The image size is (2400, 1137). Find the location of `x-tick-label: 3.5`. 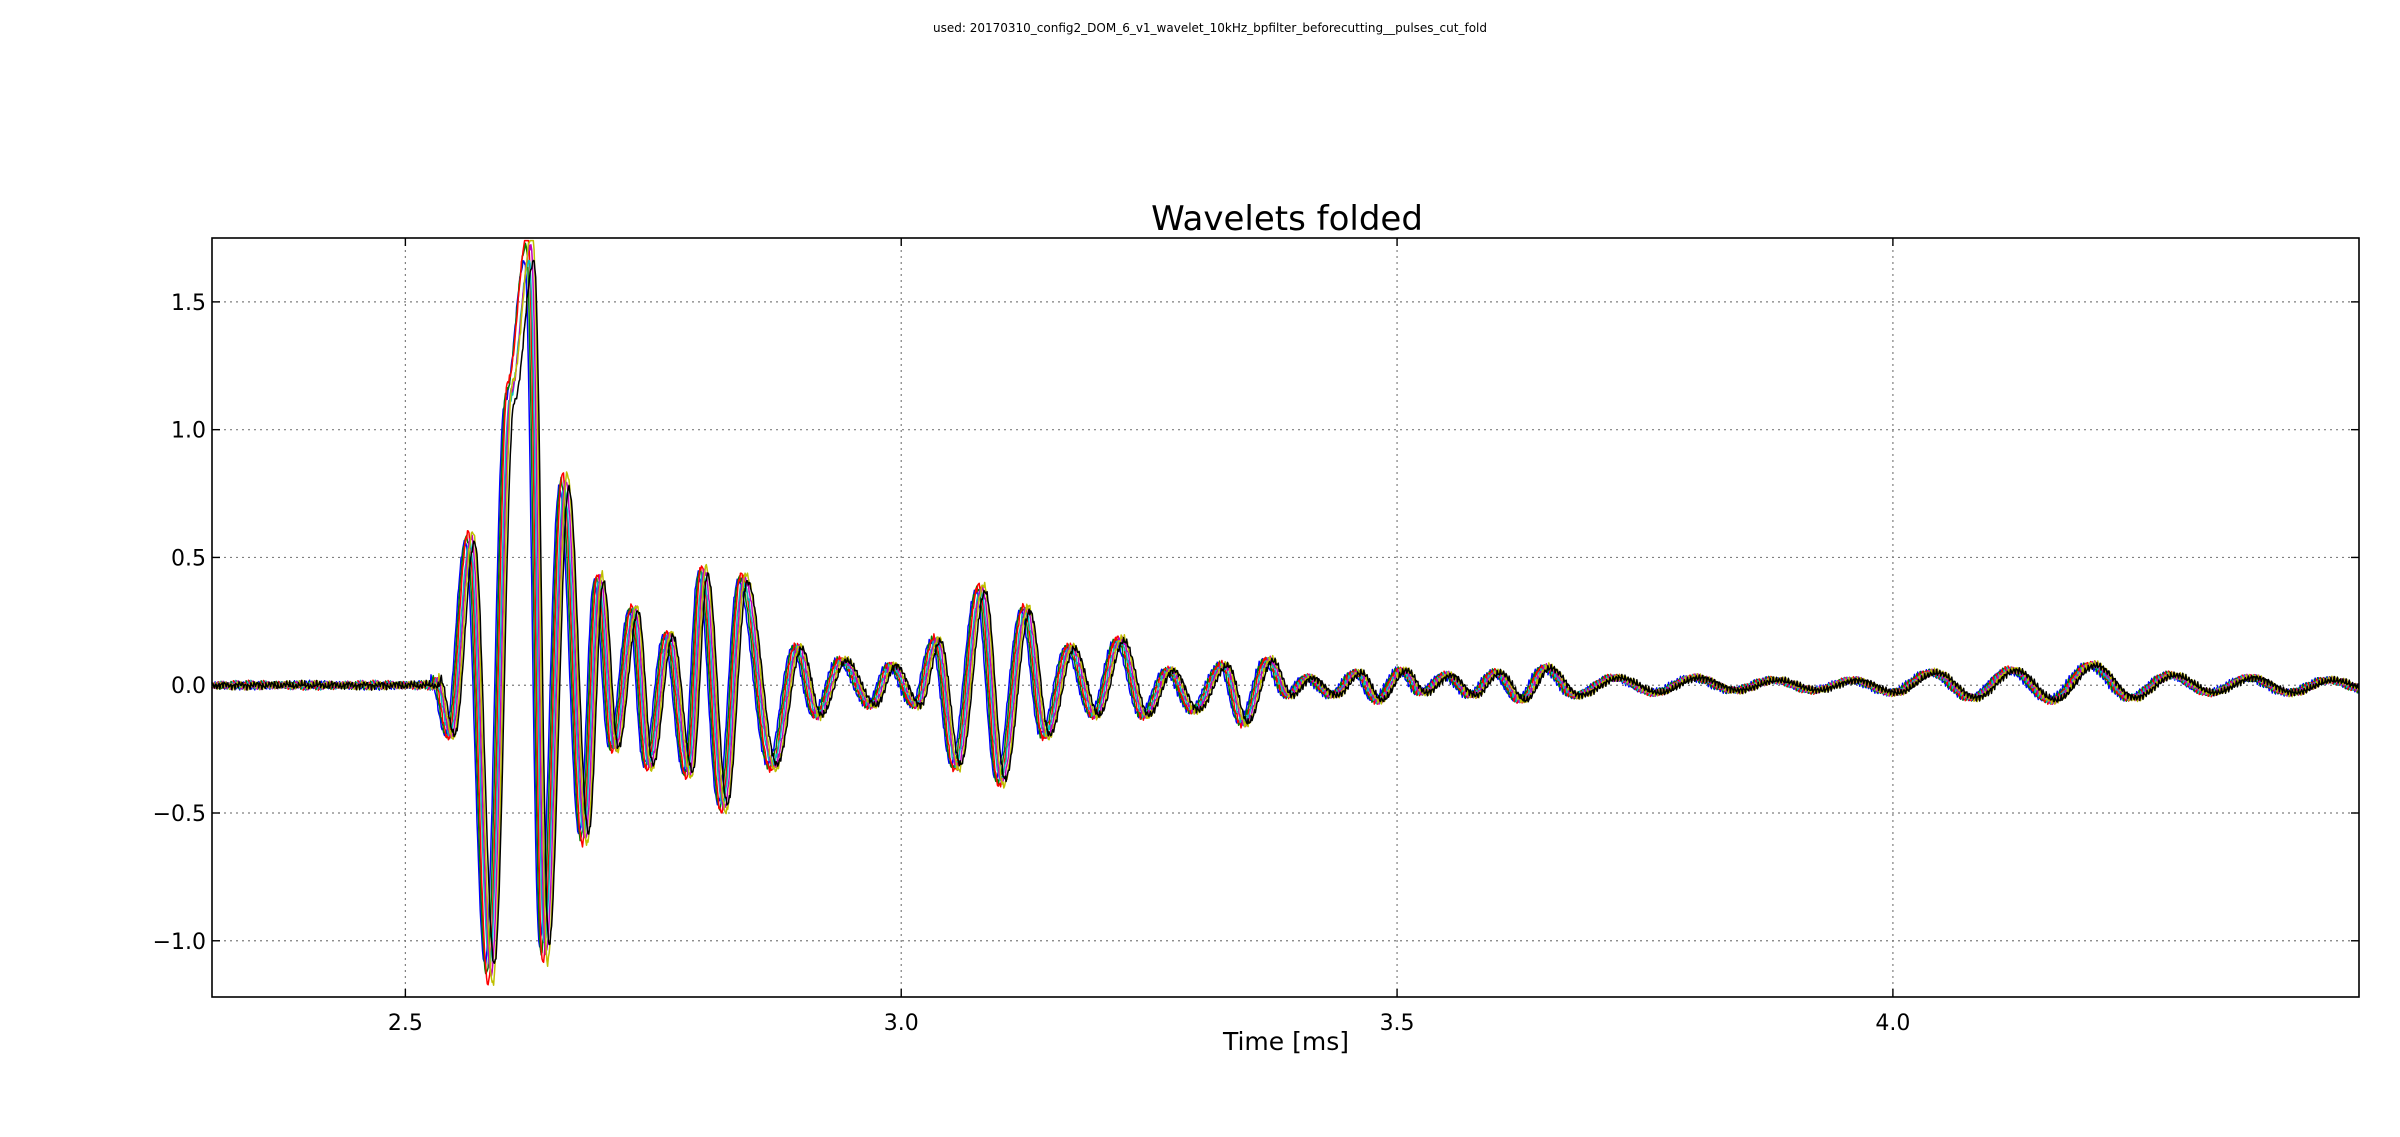

x-tick-label: 3.5 is located at coordinates (1397, 1023).